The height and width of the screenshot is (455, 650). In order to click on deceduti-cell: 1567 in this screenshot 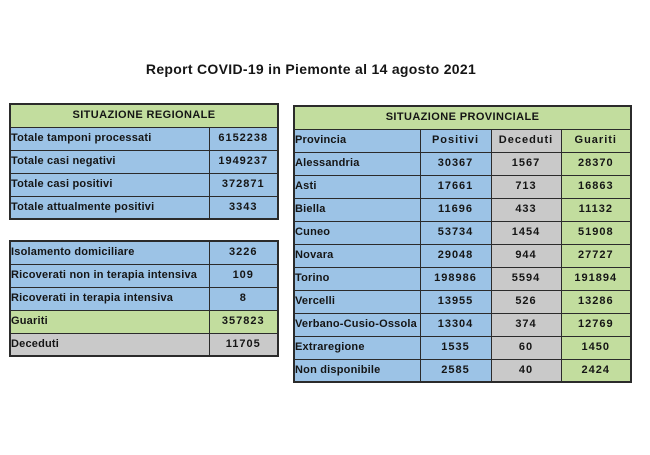, I will do `click(526, 163)`.